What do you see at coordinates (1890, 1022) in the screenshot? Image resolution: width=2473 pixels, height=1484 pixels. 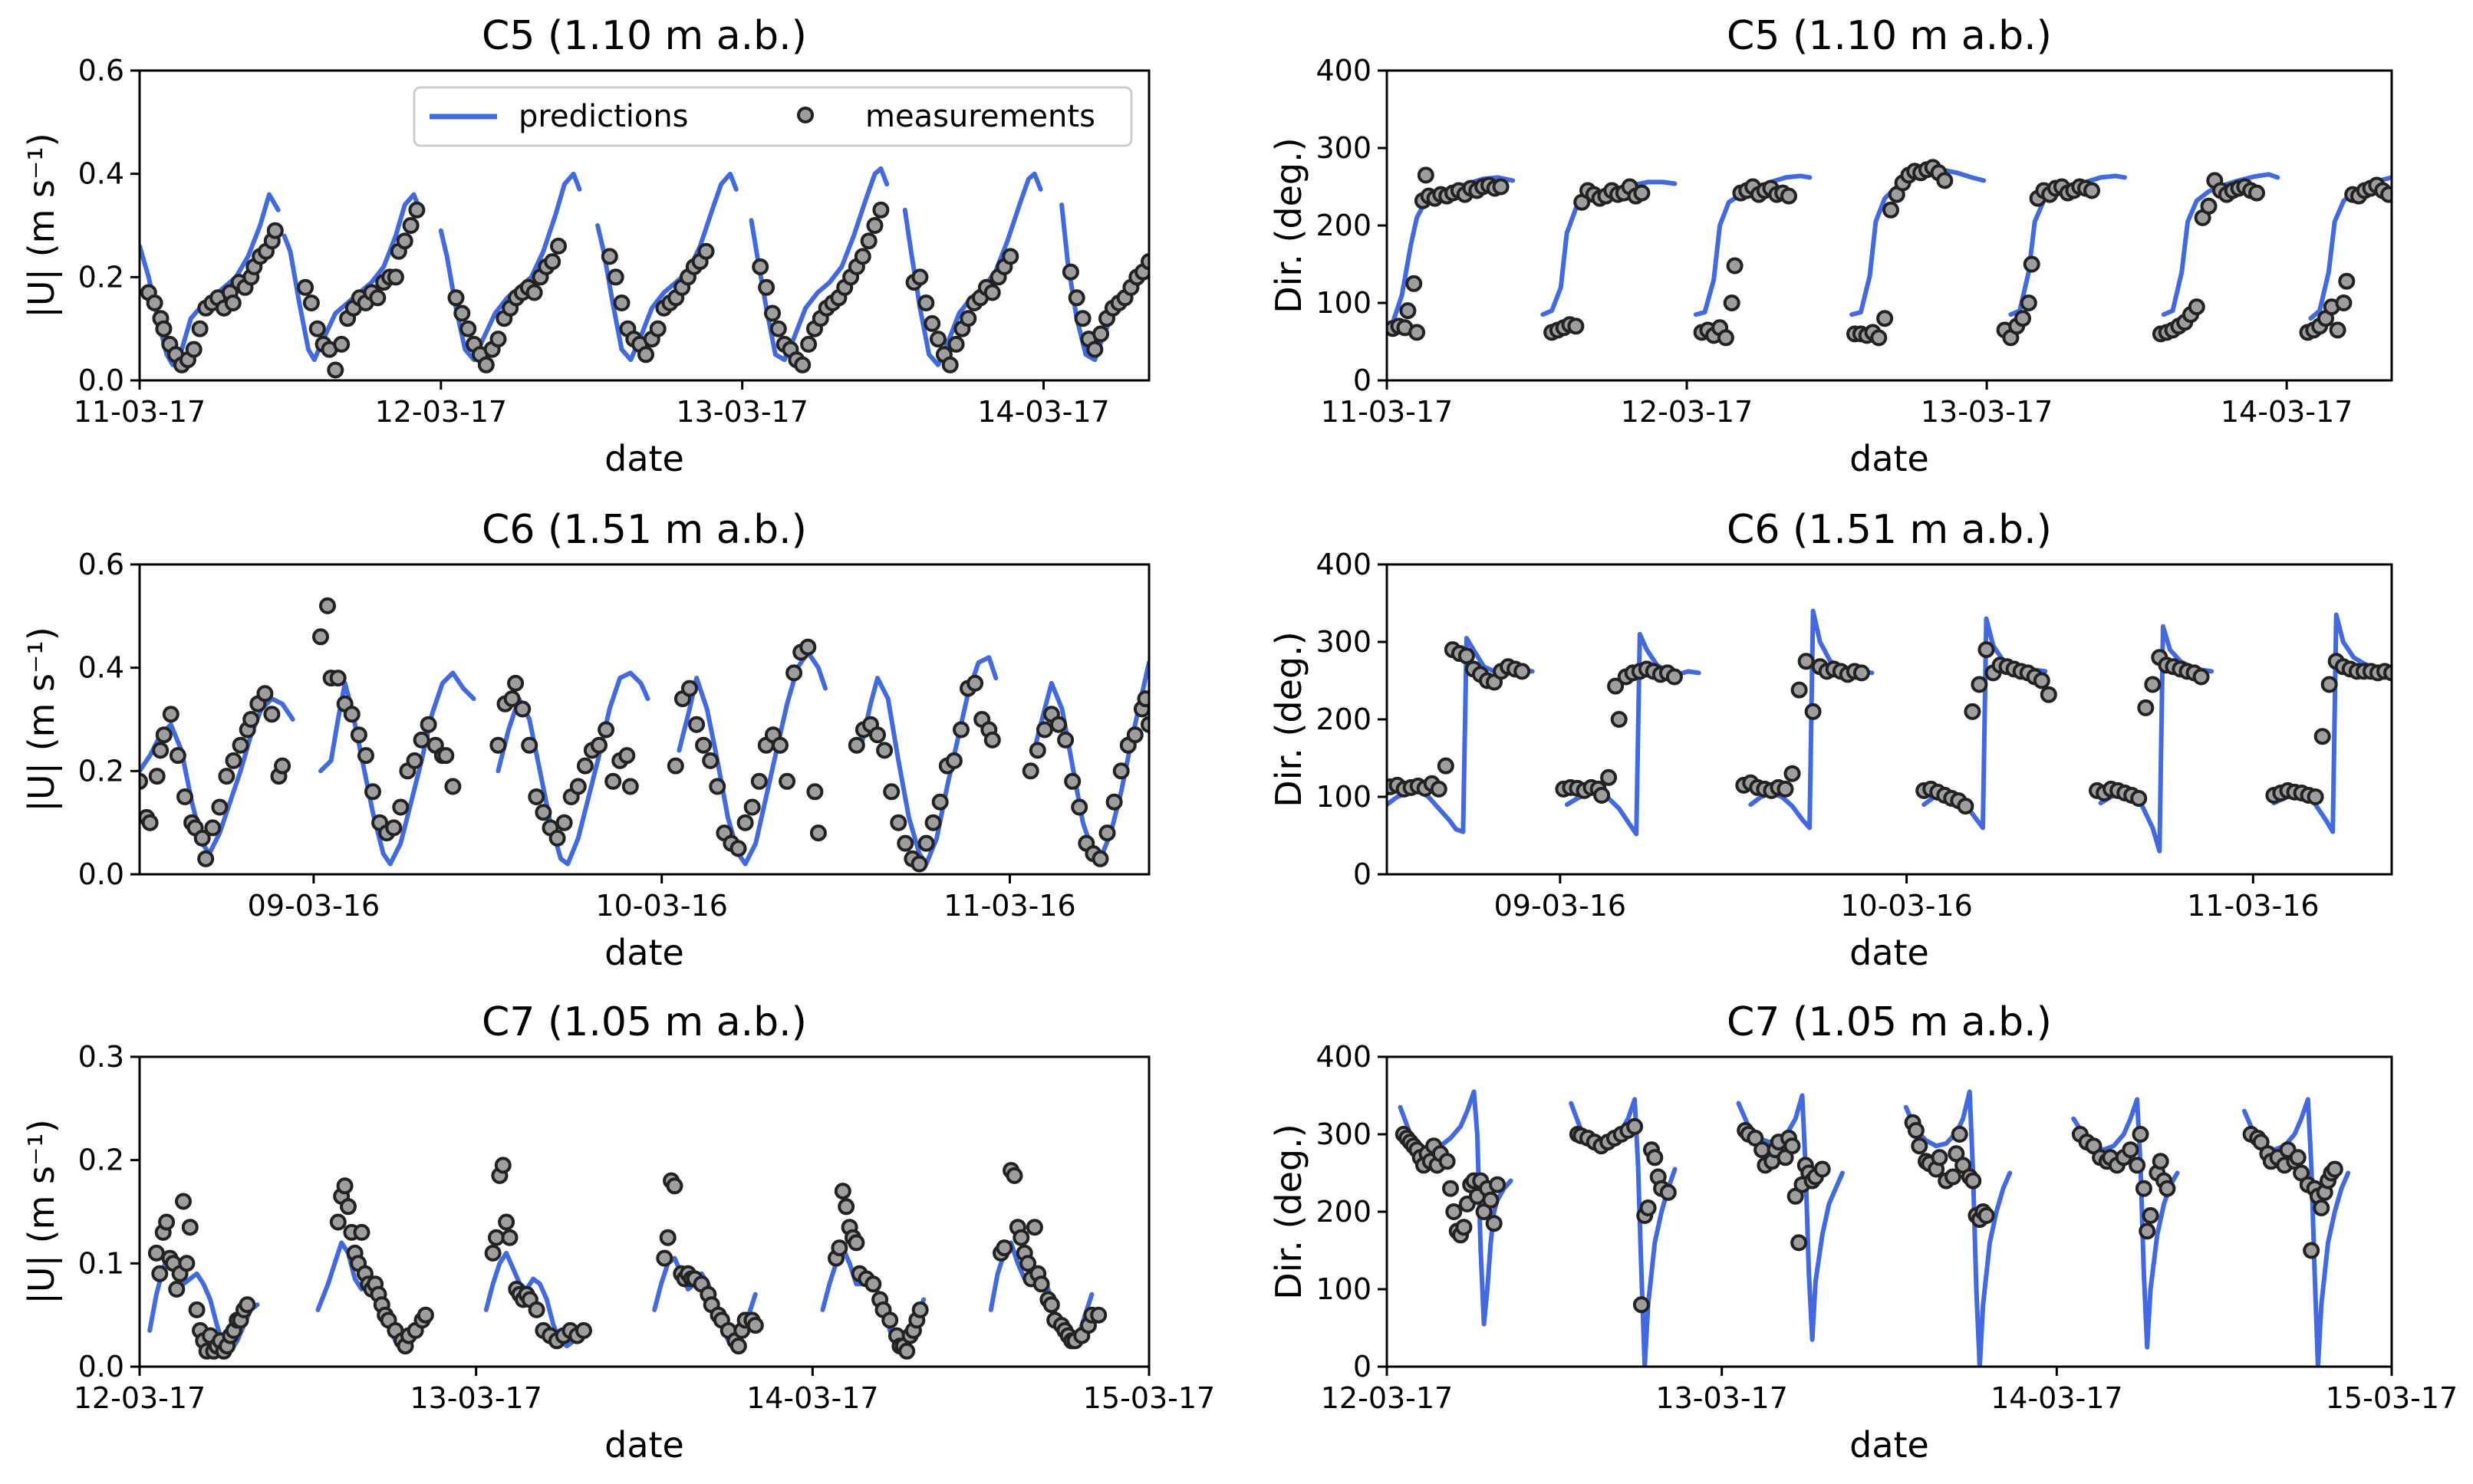 I see `panel-title: C7 (1.05 m a.b.)` at bounding box center [1890, 1022].